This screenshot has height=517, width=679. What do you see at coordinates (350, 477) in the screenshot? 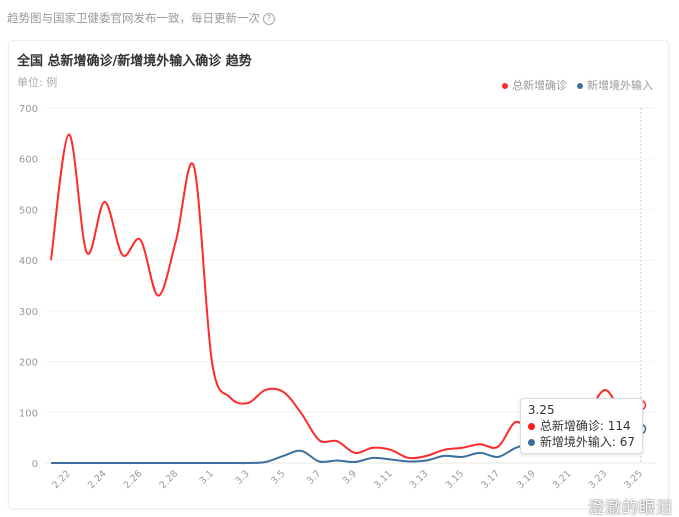
I see `x-tick-label: 3.9` at bounding box center [350, 477].